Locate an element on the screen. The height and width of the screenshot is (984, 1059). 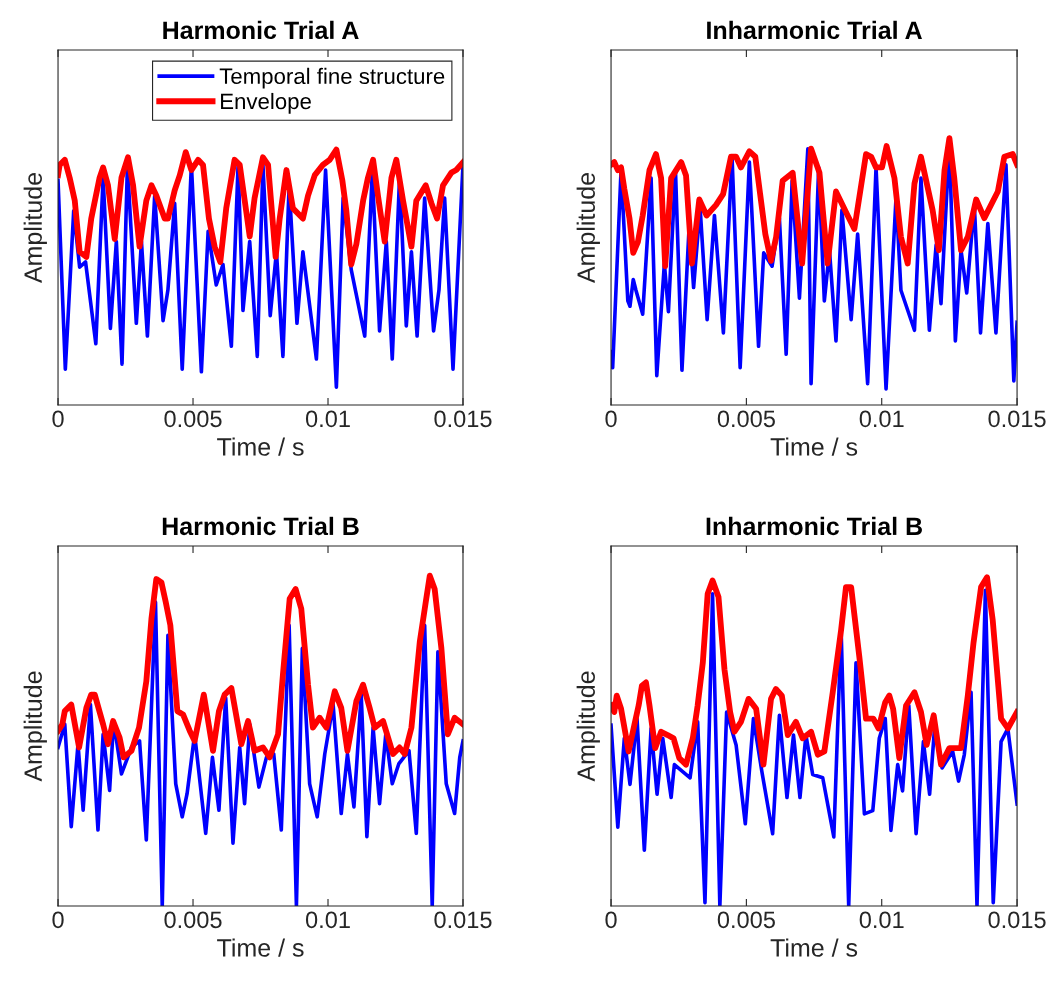
legend-label: Temporal fine structure is located at coordinates (332, 78).